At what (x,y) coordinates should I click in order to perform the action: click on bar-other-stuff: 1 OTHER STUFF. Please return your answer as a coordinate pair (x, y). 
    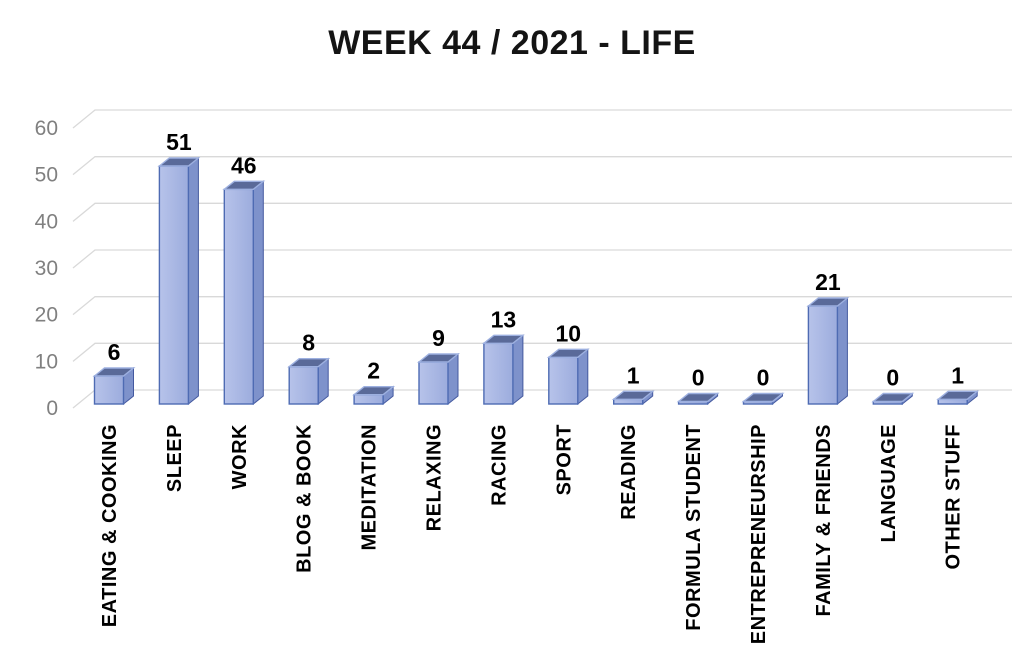
    Looking at the image, I should click on (958, 466).